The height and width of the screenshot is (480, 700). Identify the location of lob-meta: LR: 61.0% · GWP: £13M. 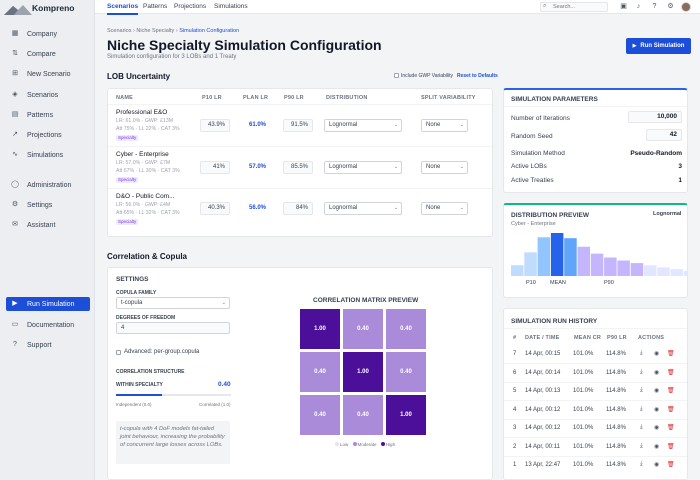
(145, 121).